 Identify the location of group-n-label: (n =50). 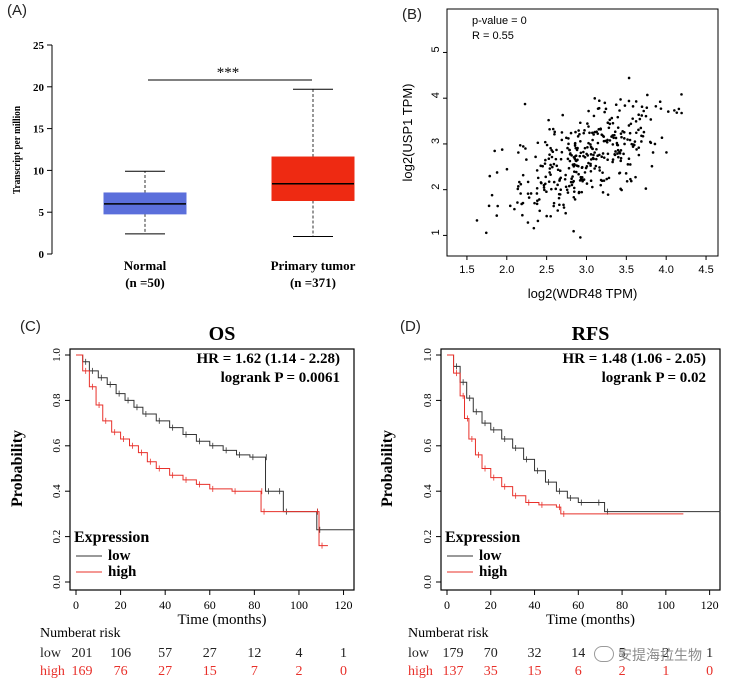
(145, 282).